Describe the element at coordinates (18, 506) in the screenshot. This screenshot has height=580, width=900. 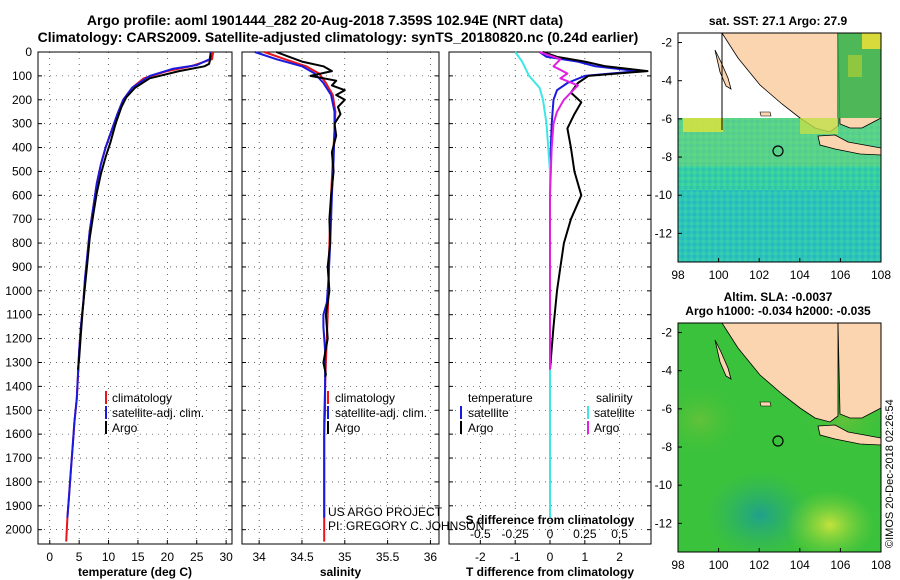
I see `y-tick-label: 1900` at that location.